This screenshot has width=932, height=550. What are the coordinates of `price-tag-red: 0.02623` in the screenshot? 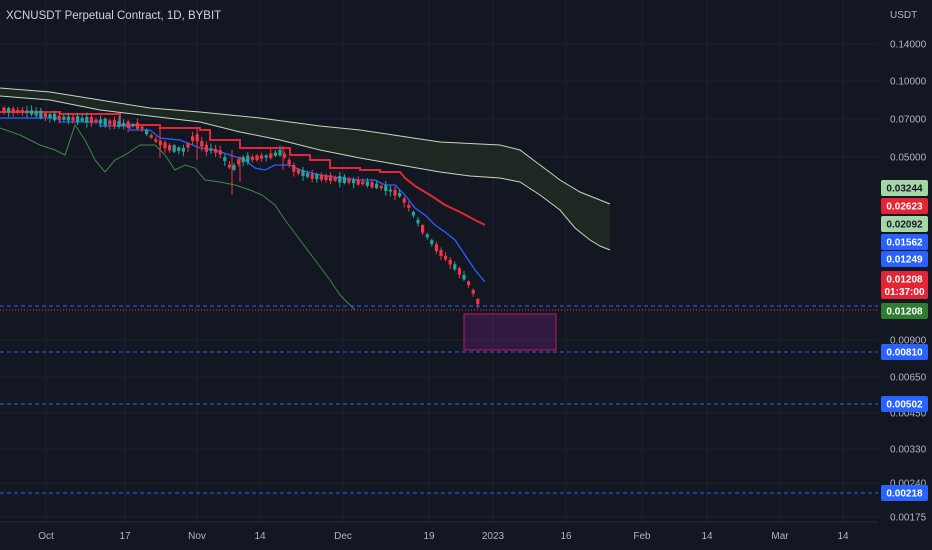 It's located at (904, 206).